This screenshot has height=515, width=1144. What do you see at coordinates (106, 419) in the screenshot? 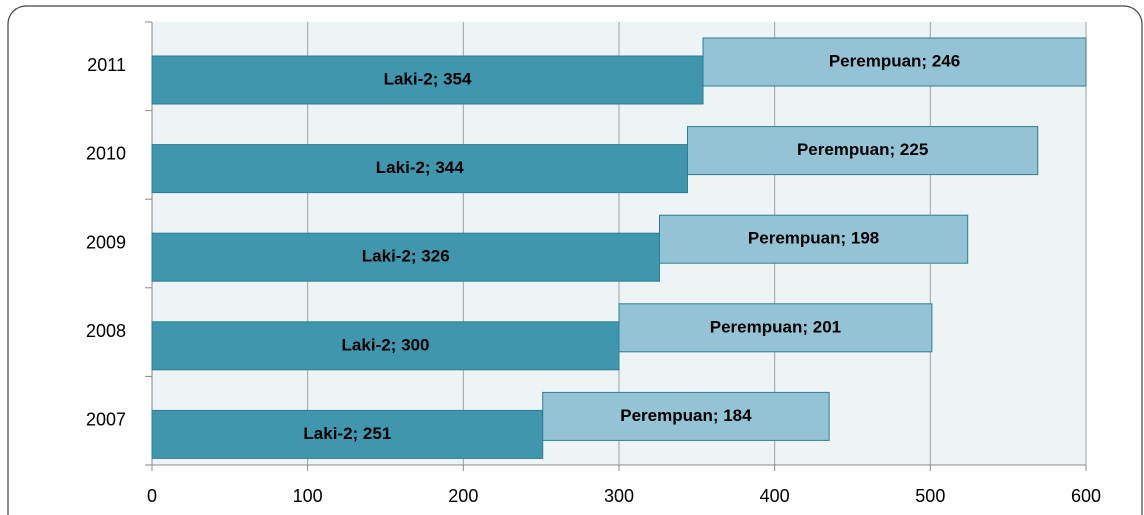
I see `y-tick-label: 2007` at bounding box center [106, 419].